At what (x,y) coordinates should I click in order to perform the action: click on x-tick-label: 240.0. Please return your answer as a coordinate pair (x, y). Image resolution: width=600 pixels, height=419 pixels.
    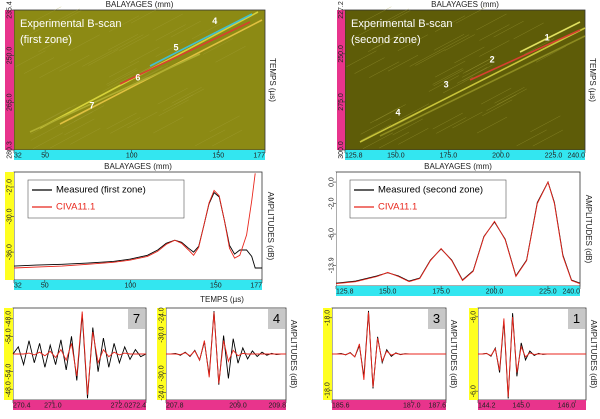
    Looking at the image, I should click on (571, 291).